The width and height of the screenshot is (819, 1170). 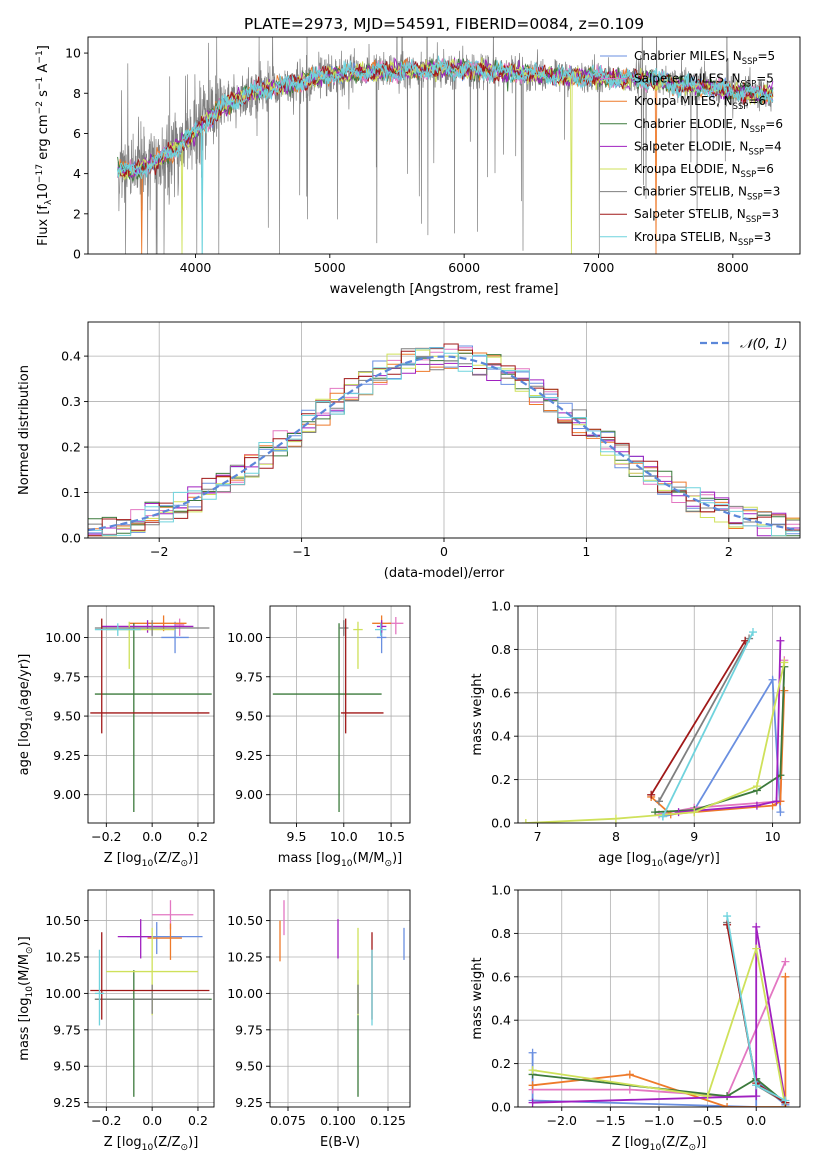 I want to click on x-tick-label: 0.075, so click(x=288, y=1120).